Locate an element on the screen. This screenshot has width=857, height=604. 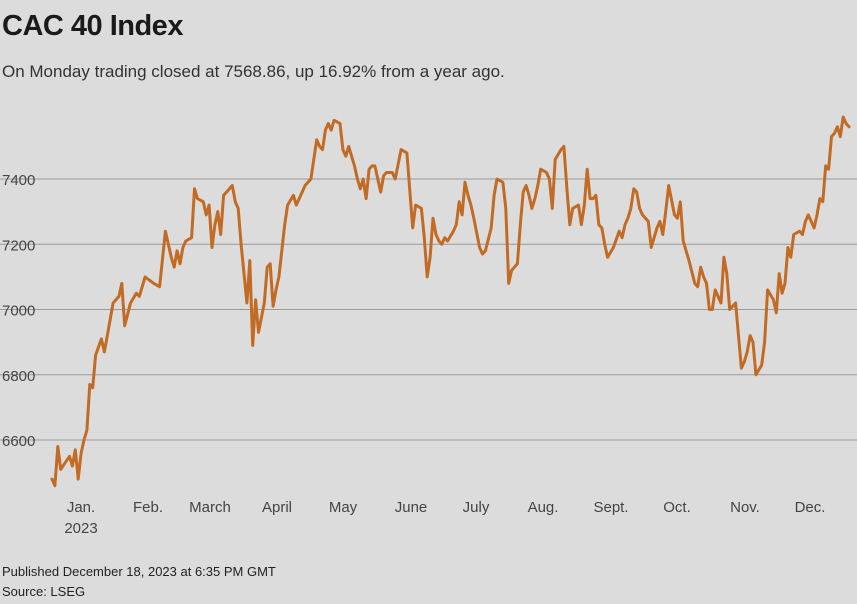
x-tick-label: Oct. is located at coordinates (677, 507).